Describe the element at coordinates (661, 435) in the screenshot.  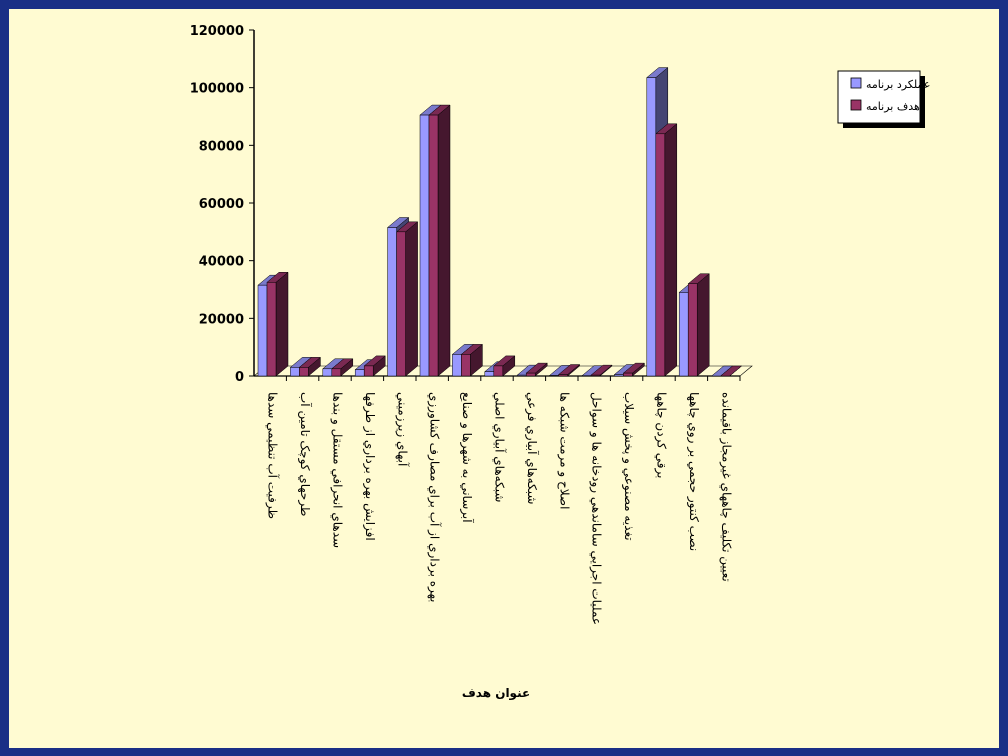
I see `x-category-label: برقي کردن چاهها` at that location.